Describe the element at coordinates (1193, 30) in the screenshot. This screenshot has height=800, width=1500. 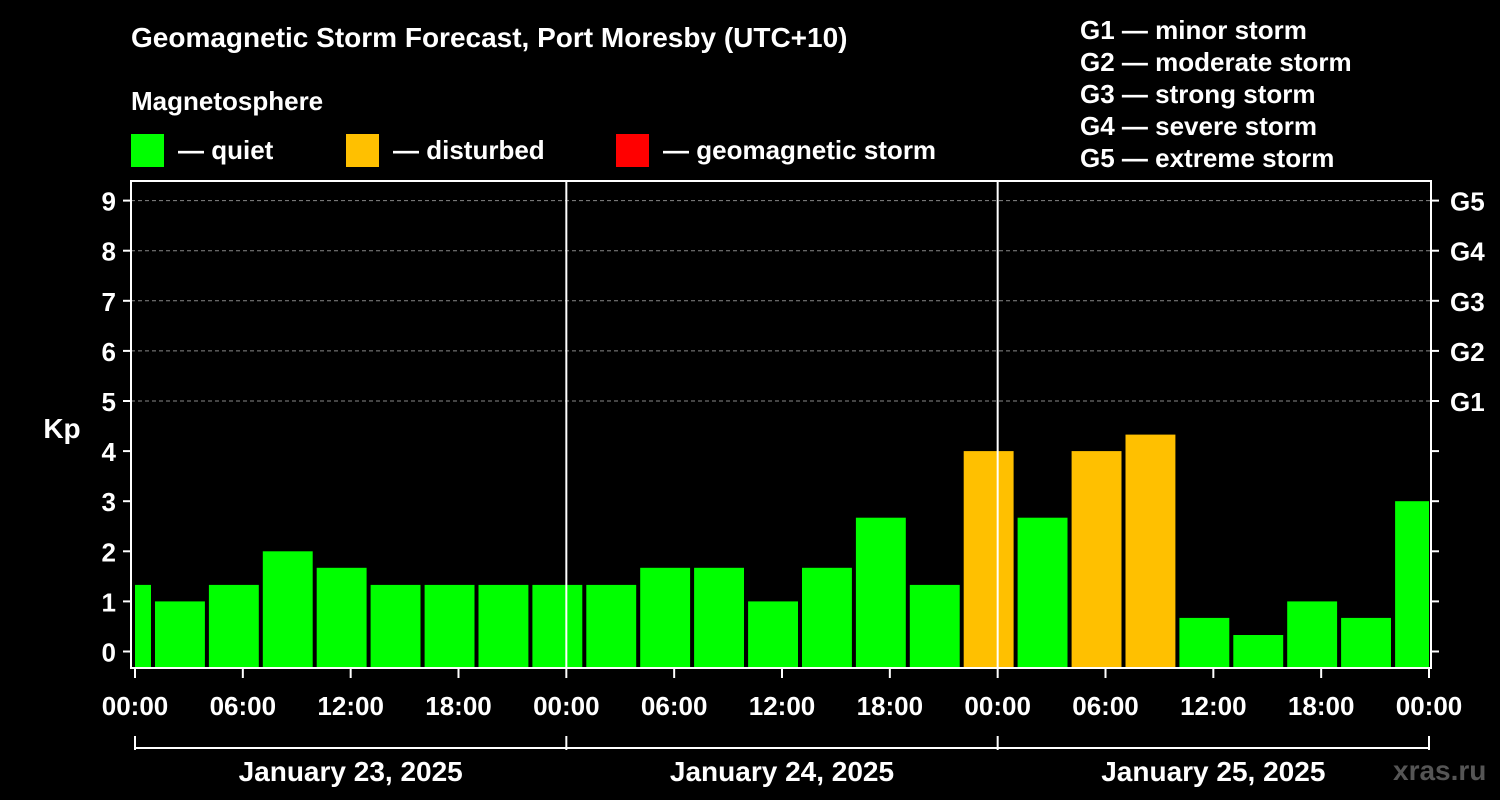
I see `storm-scale-g1: G1 — minor storm` at that location.